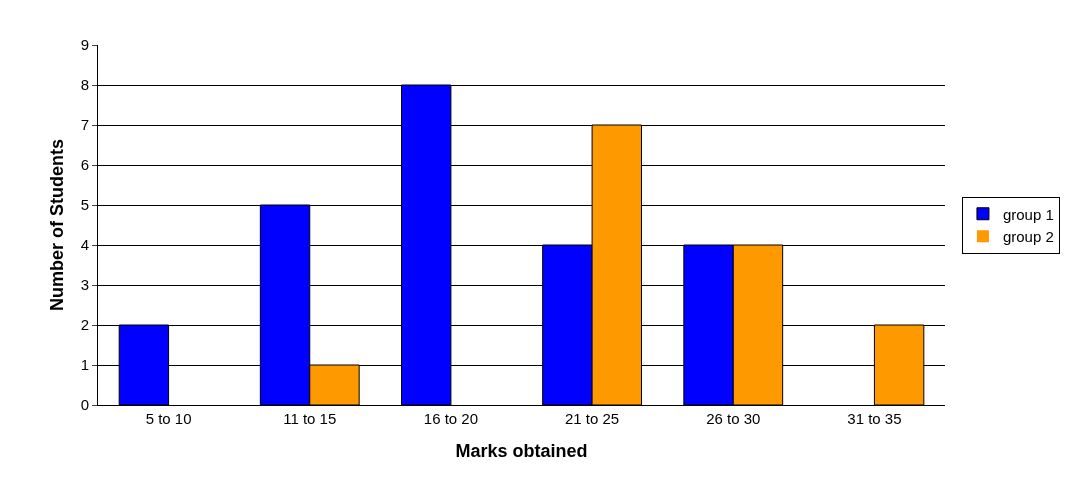  Describe the element at coordinates (733, 418) in the screenshot. I see `x-tick-label: 26 to 30` at that location.